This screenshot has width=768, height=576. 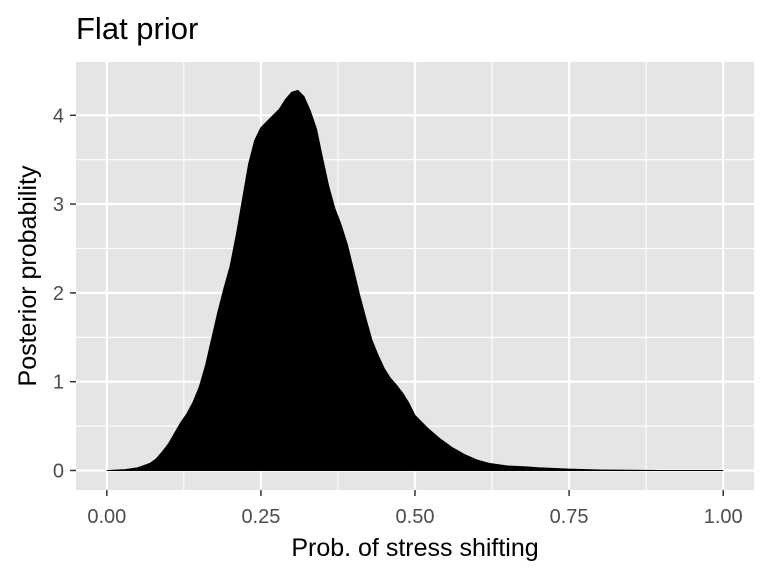 What do you see at coordinates (58, 471) in the screenshot?
I see `y-tick-label: 0` at bounding box center [58, 471].